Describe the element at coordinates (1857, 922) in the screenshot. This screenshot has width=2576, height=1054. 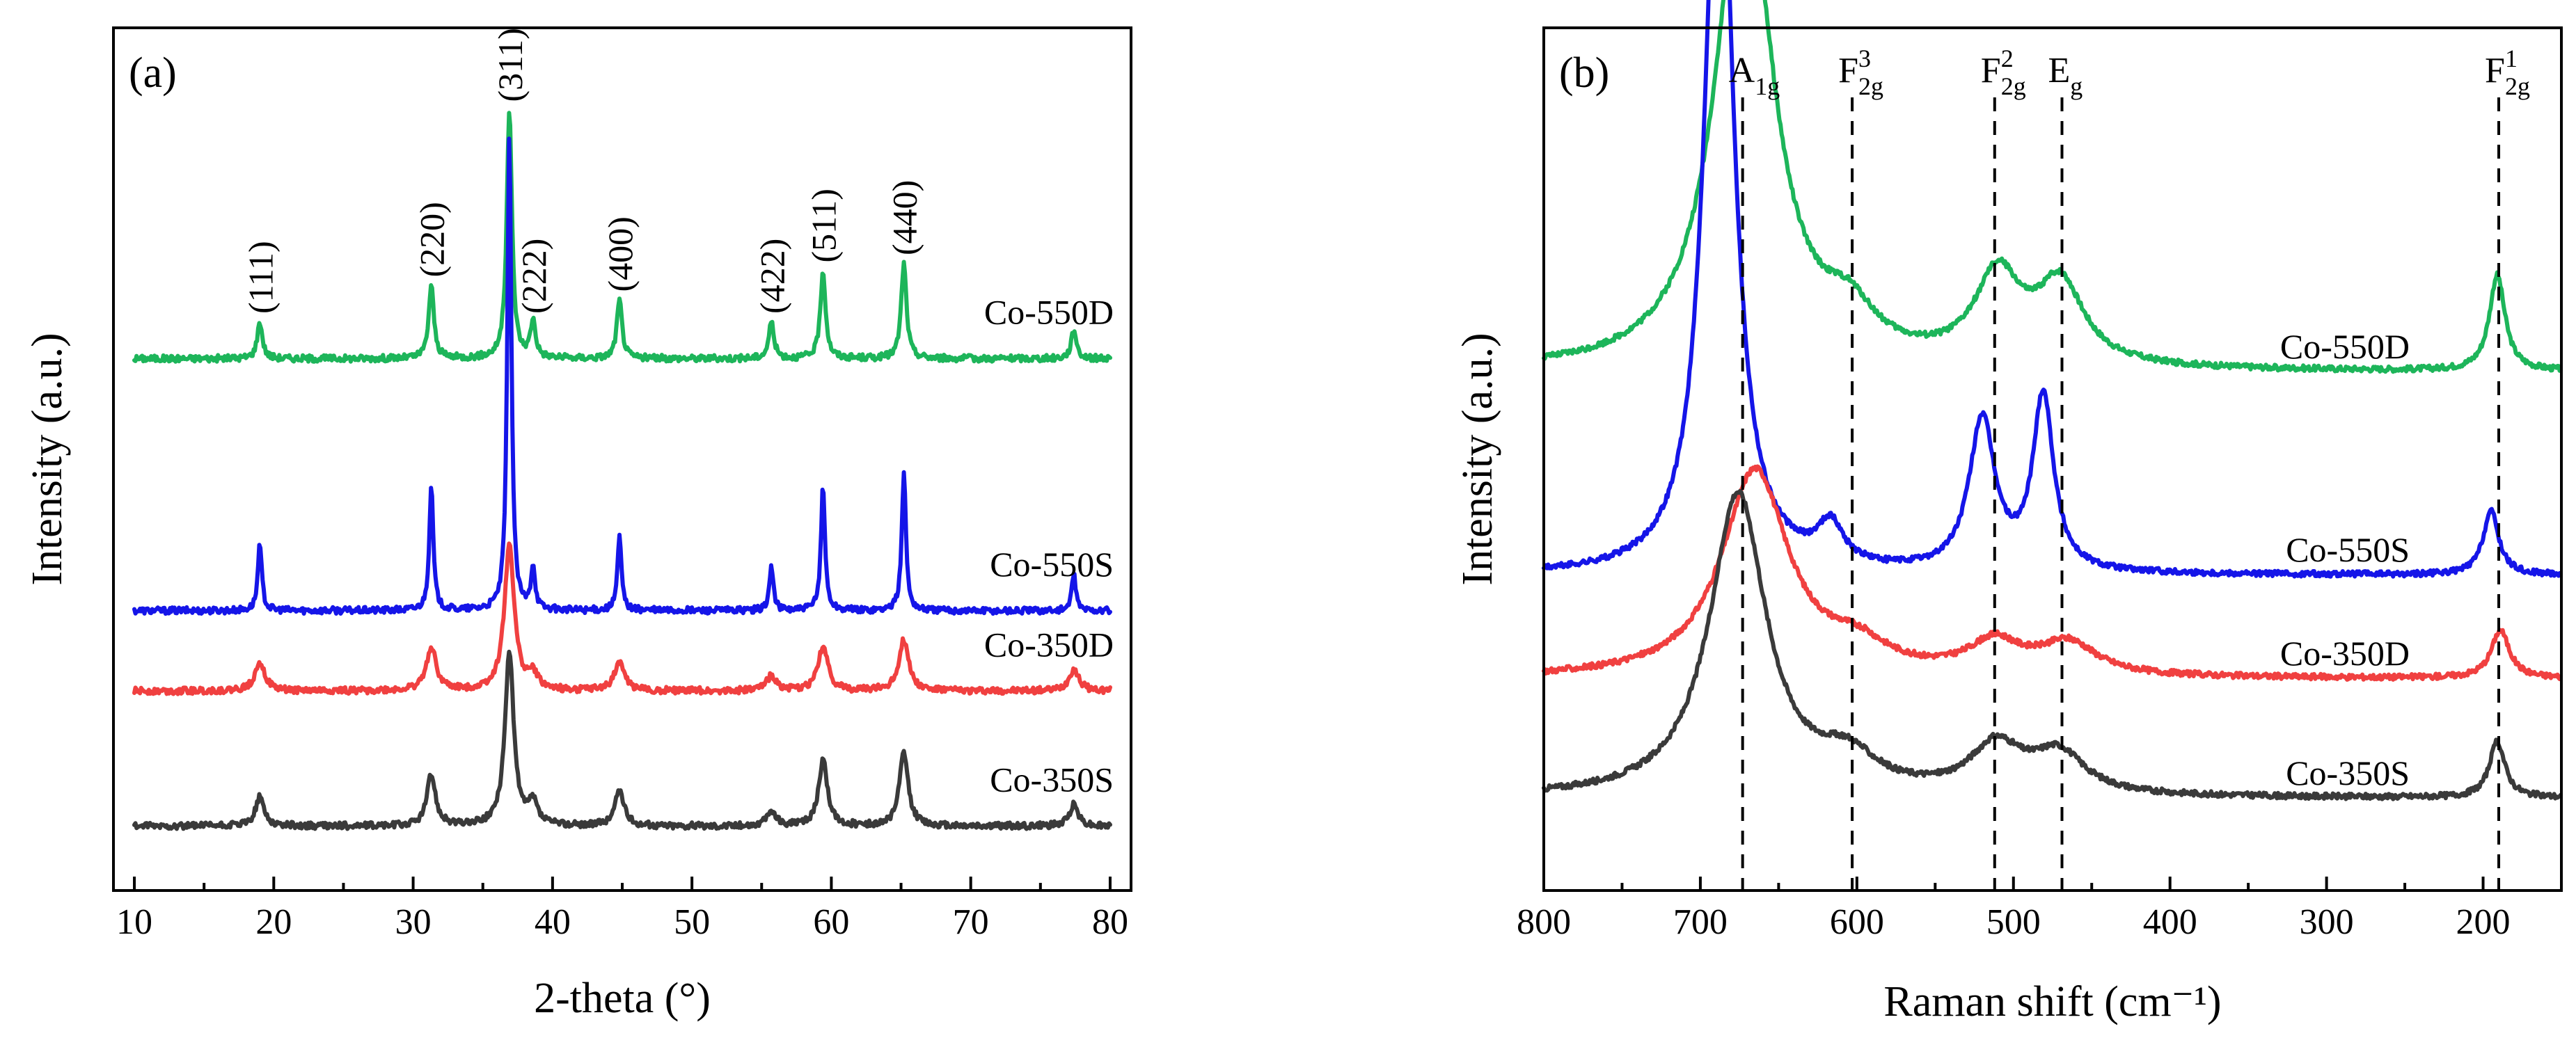
I see `raman-x-tick-label: 600` at that location.